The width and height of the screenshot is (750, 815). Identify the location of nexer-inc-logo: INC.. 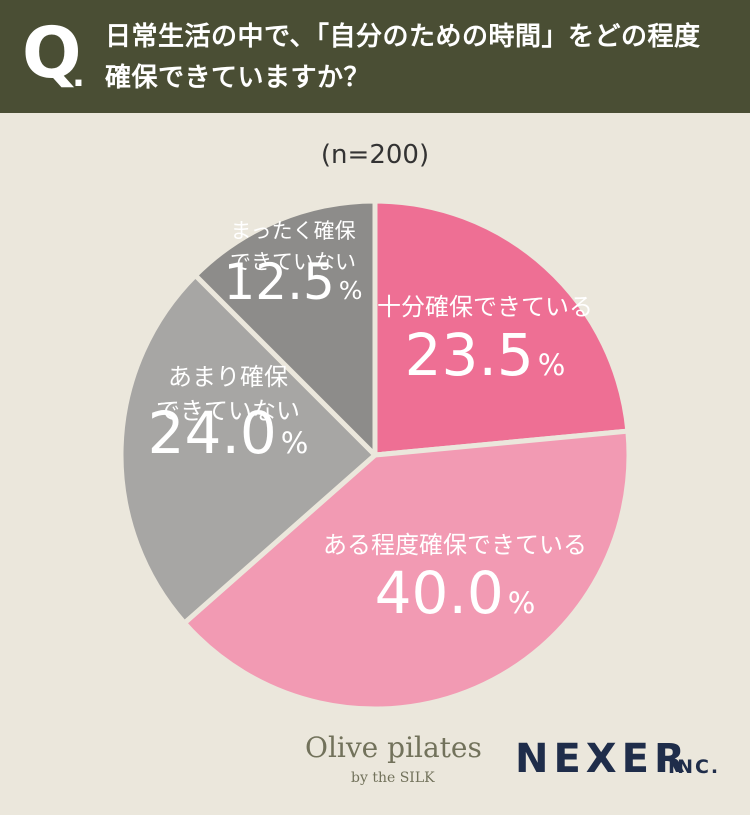
(694, 767).